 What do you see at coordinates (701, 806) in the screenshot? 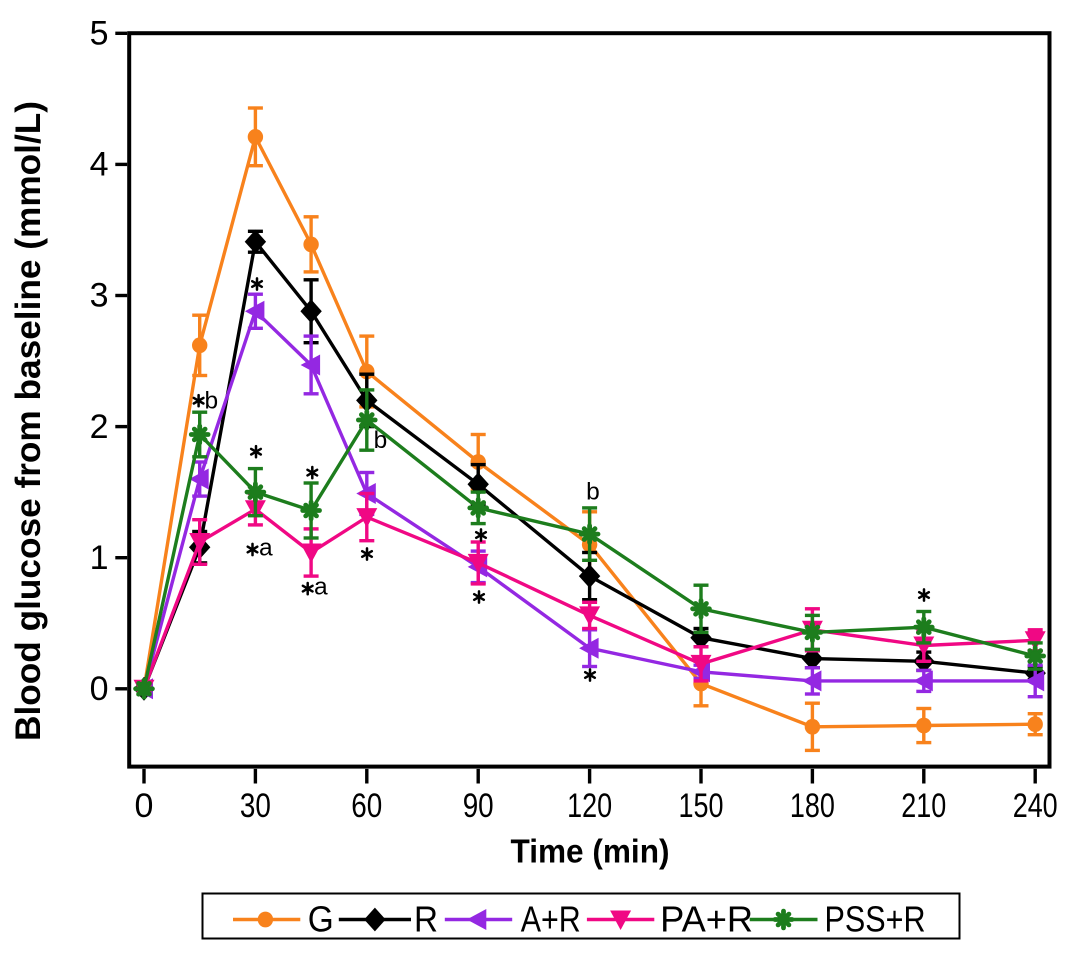
I see `svg-text: 150` at bounding box center [701, 806].